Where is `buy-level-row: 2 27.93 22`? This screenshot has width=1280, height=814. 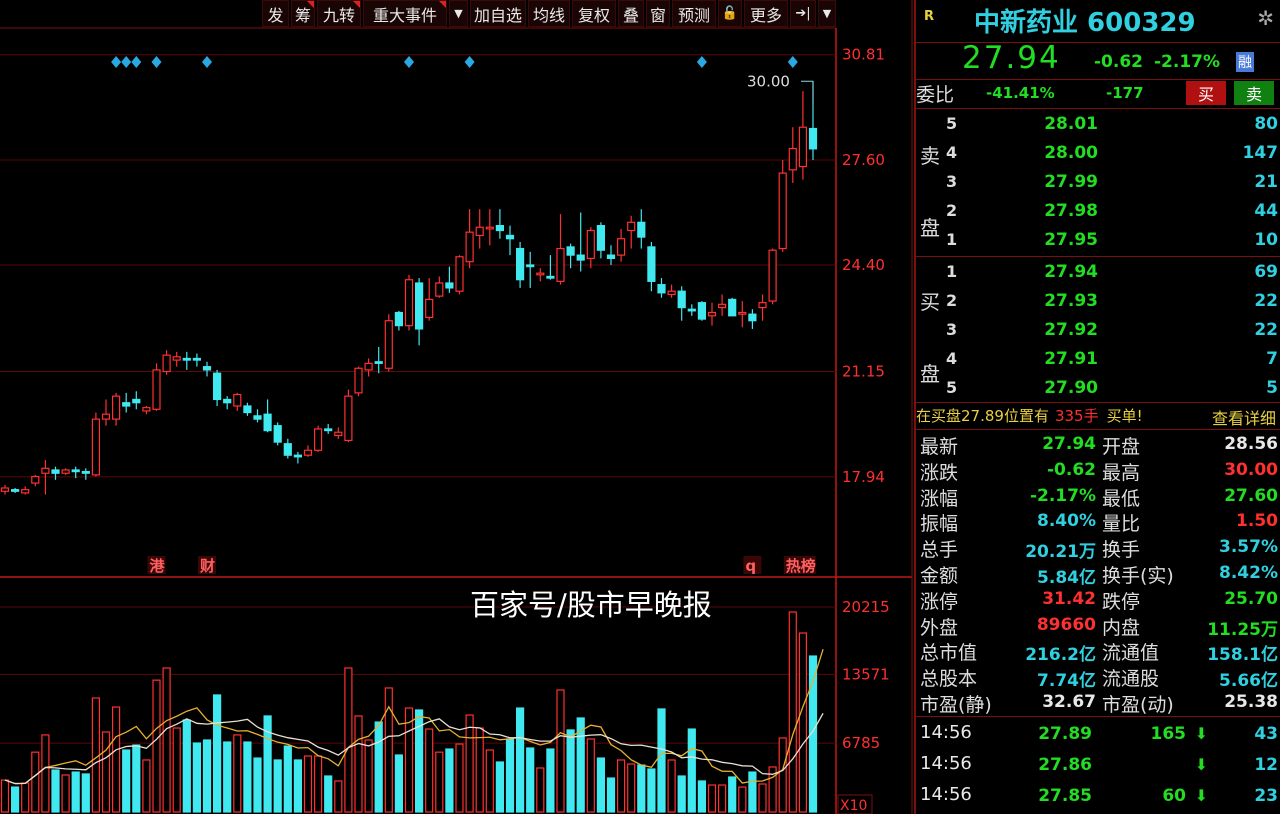 buy-level-row: 2 27.93 22 is located at coordinates (1098, 301).